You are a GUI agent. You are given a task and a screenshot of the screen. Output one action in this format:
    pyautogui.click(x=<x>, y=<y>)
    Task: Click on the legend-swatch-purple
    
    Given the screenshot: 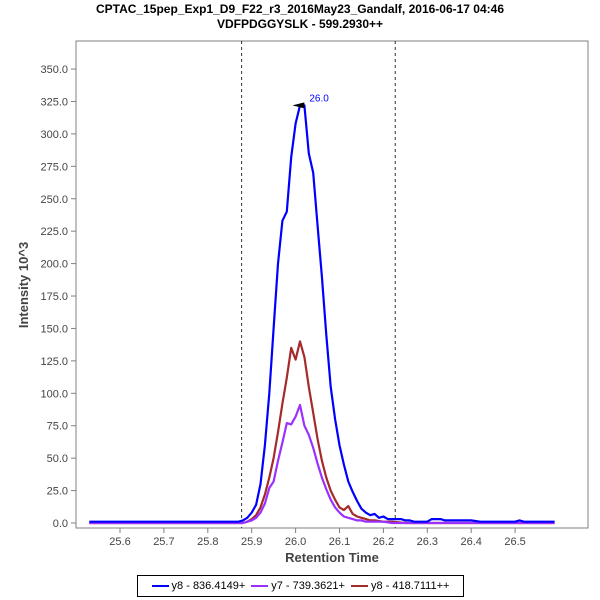 What is the action you would take?
    pyautogui.click(x=260, y=586)
    